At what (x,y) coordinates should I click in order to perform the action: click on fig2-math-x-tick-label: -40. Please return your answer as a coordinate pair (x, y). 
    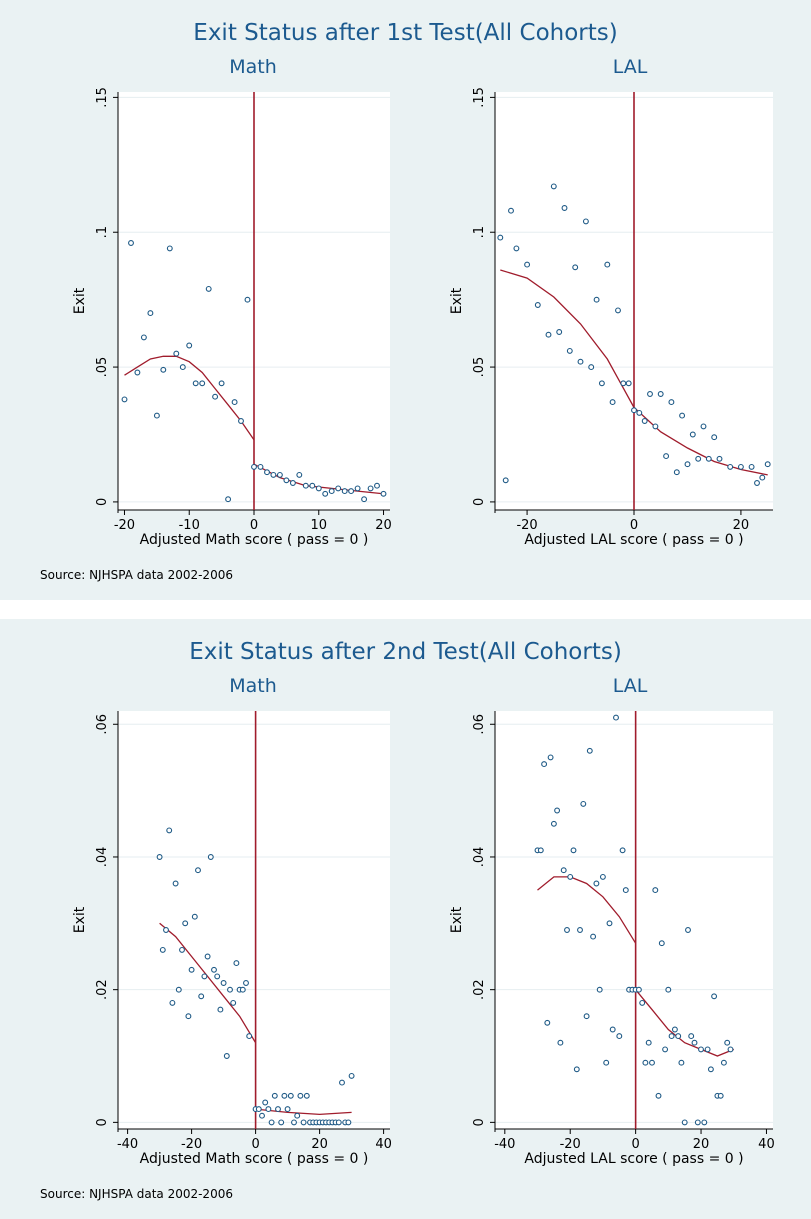
    Looking at the image, I should click on (127, 1144).